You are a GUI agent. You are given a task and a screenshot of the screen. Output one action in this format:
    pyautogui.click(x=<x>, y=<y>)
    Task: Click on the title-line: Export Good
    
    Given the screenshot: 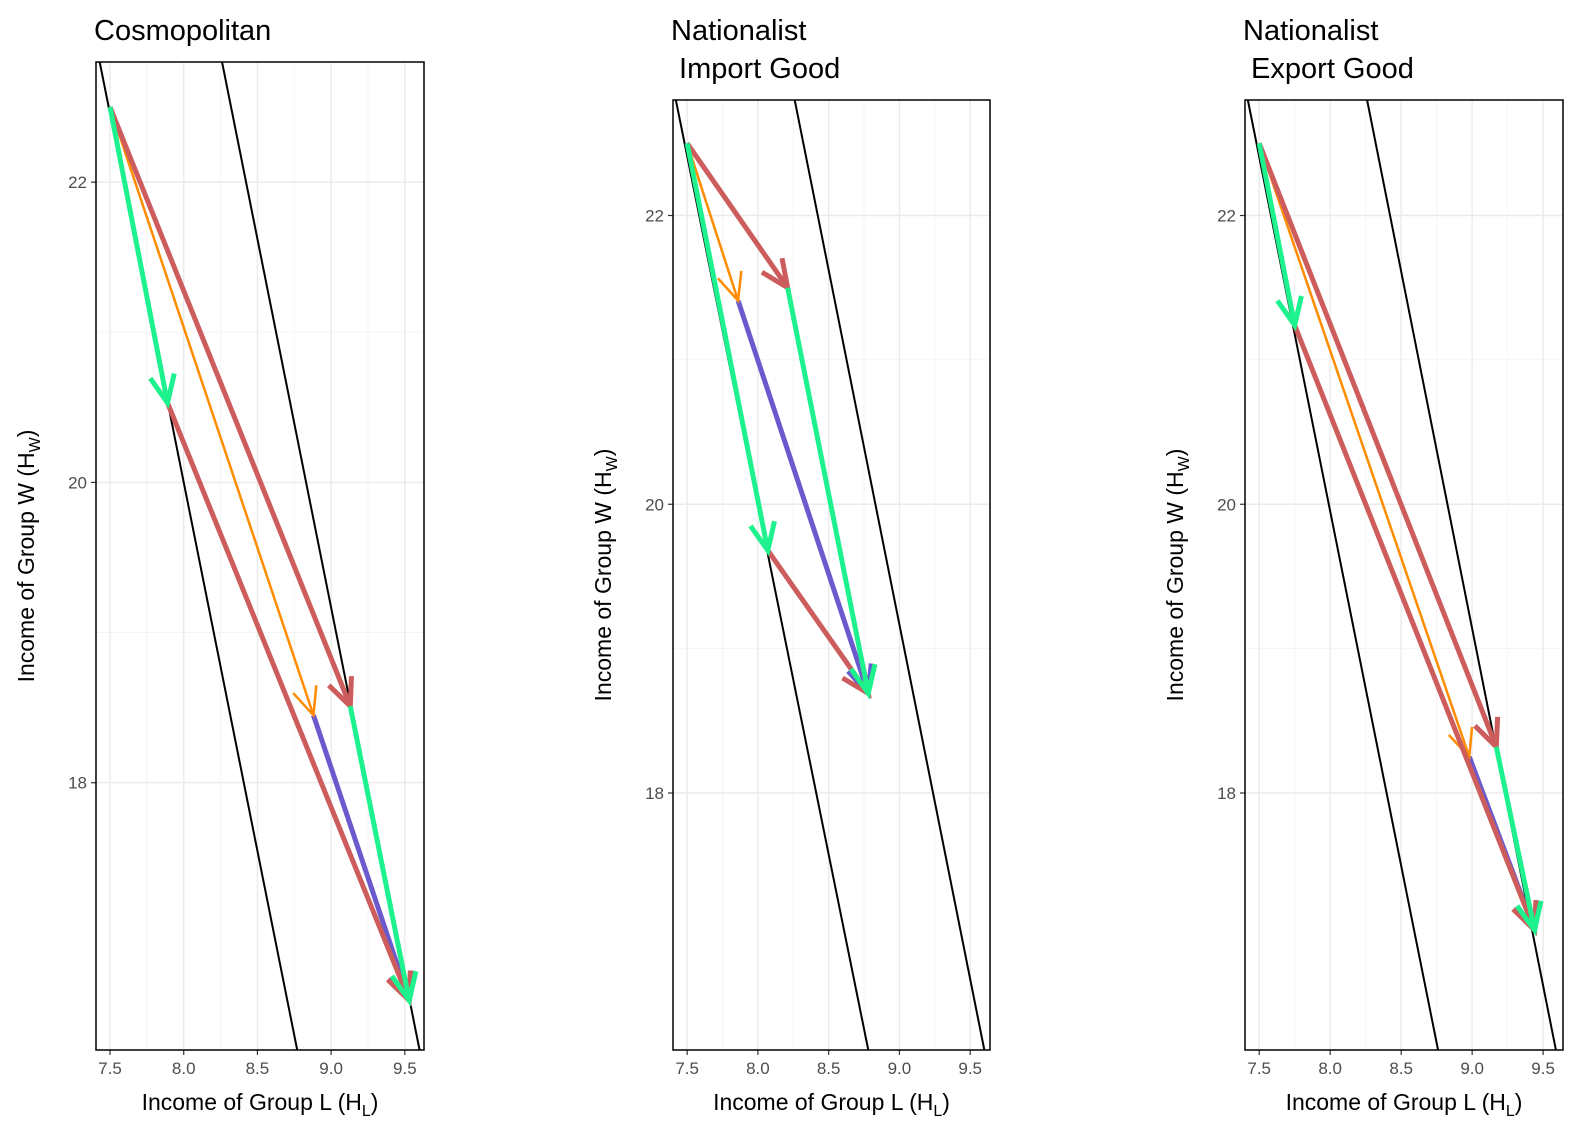 What is the action you would take?
    pyautogui.click(x=1328, y=69)
    